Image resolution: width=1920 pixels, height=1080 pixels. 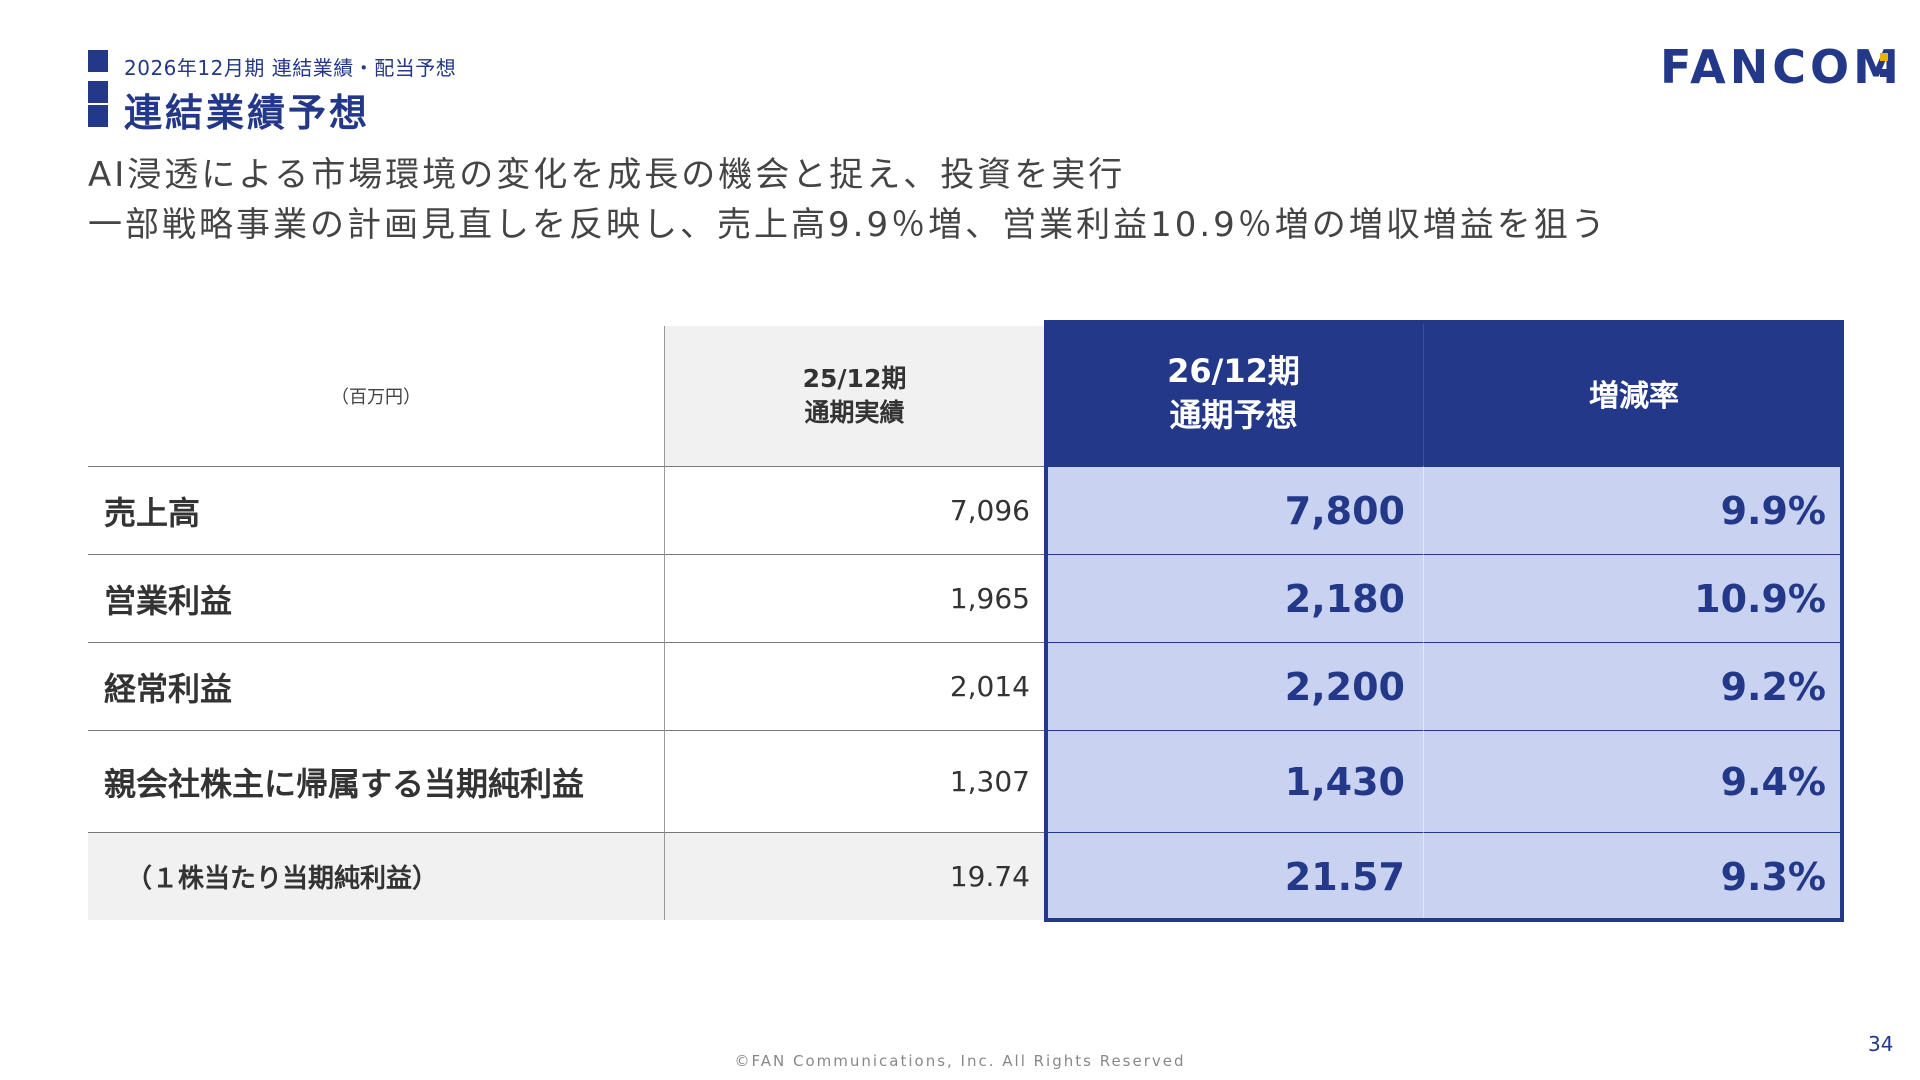 I want to click on header-forecast-line1: 26/12期, so click(x=1233, y=371).